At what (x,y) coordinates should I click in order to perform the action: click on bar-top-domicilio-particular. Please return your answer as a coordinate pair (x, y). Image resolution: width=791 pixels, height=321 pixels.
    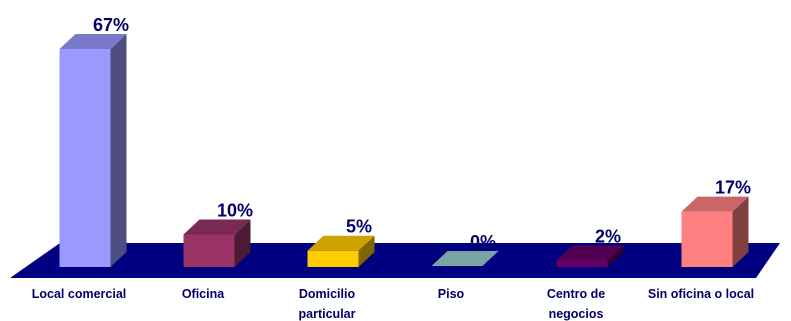
    Looking at the image, I should click on (341, 243).